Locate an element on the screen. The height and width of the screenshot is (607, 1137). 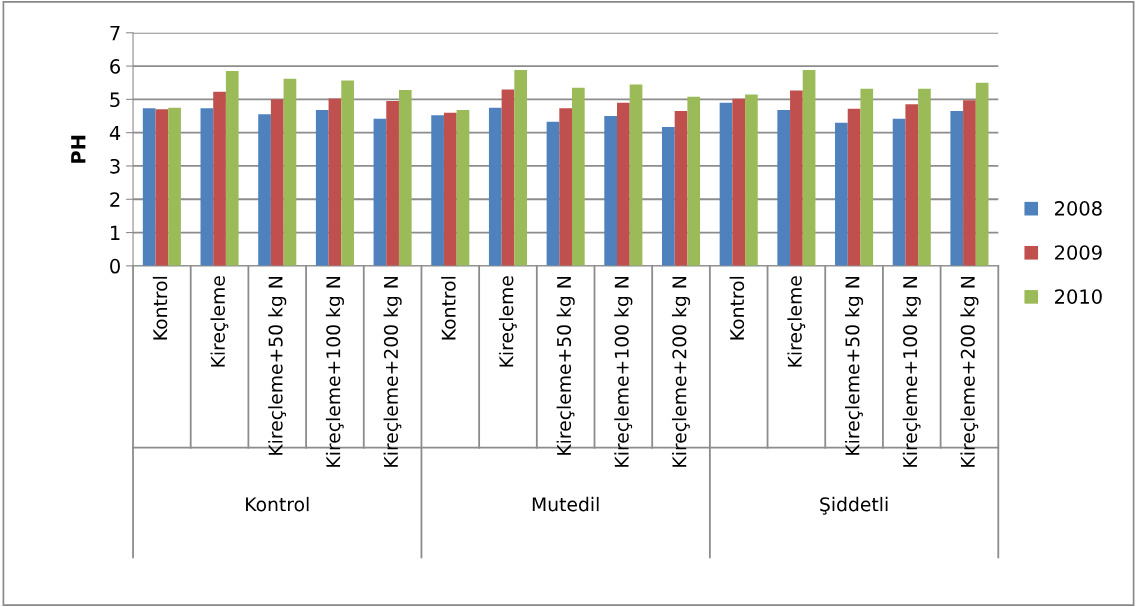
text: Şiddetli is located at coordinates (854, 505).